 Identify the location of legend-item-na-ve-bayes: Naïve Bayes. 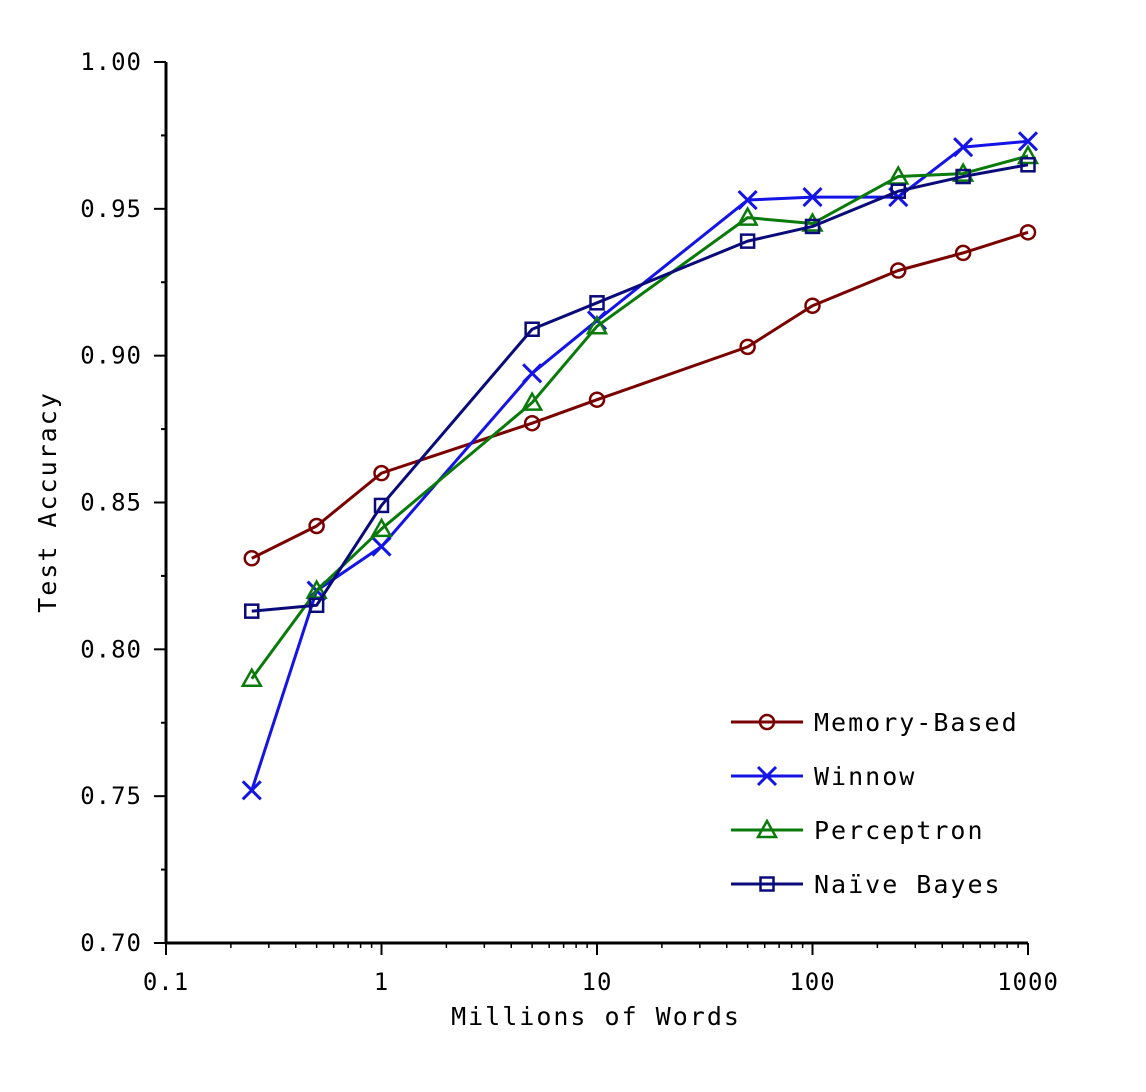
(866, 884).